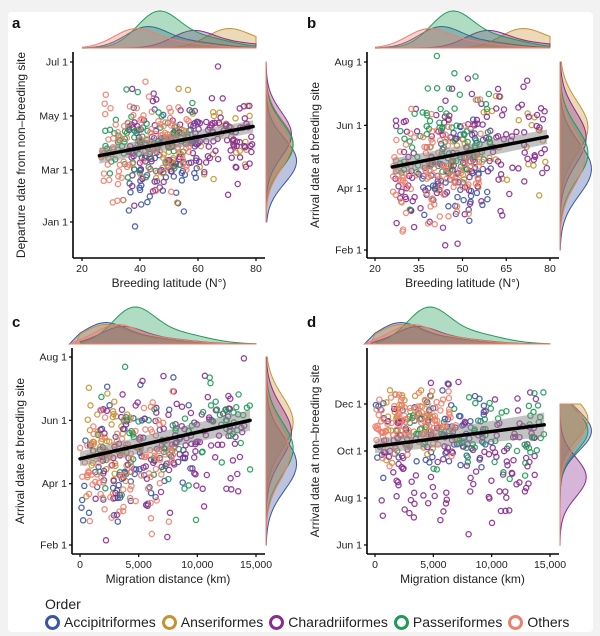 Image resolution: width=600 pixels, height=636 pixels. I want to click on marginal-density-charadriiformes, so click(278, 142).